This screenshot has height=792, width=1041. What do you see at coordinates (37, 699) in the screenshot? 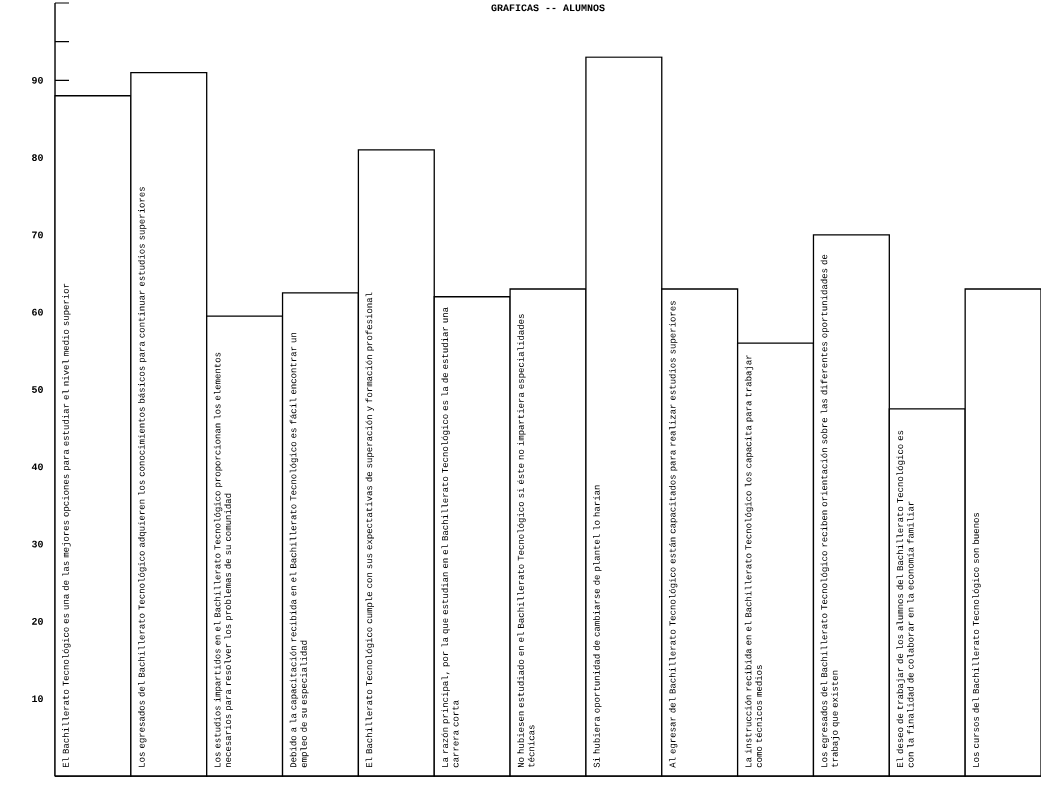
I see `y-tick-label: 10` at bounding box center [37, 699].